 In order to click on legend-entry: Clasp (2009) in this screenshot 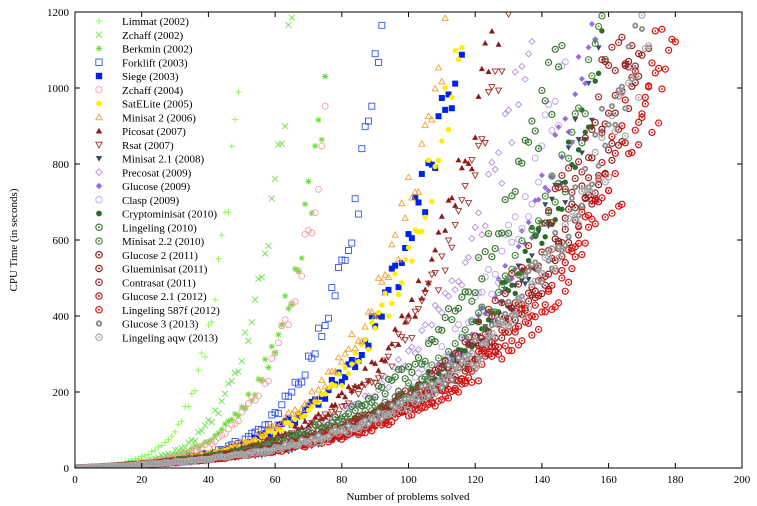, I will do `click(137, 201)`.